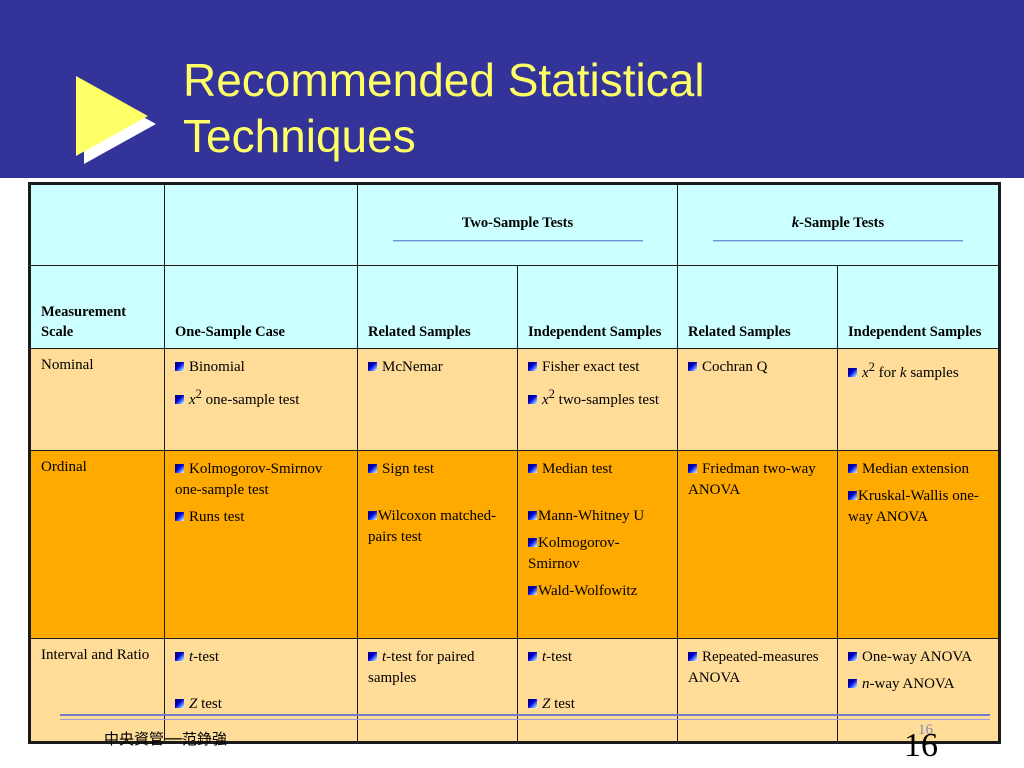  Describe the element at coordinates (116, 120) in the screenshot. I see `play-arrow-icon` at that location.